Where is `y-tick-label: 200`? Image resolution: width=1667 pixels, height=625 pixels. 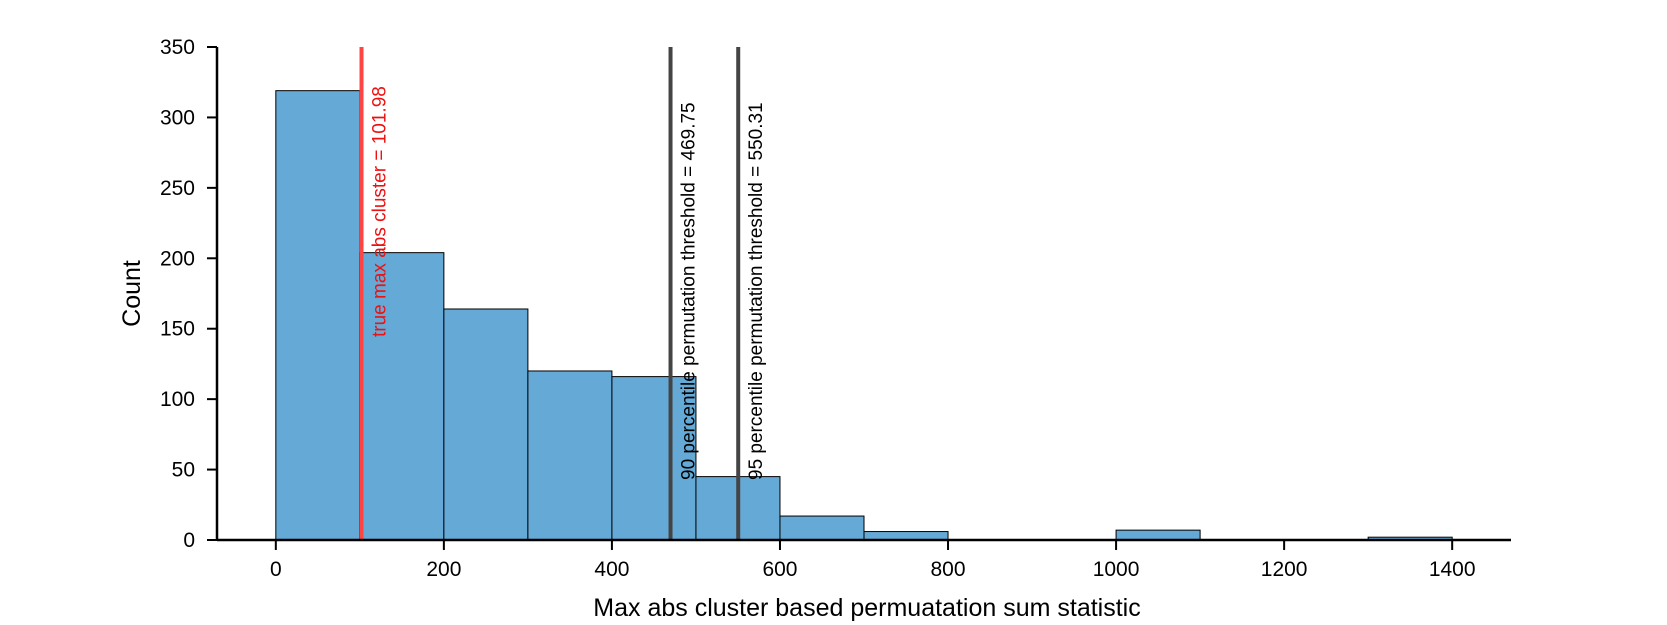
y-tick-label: 200 is located at coordinates (177, 258).